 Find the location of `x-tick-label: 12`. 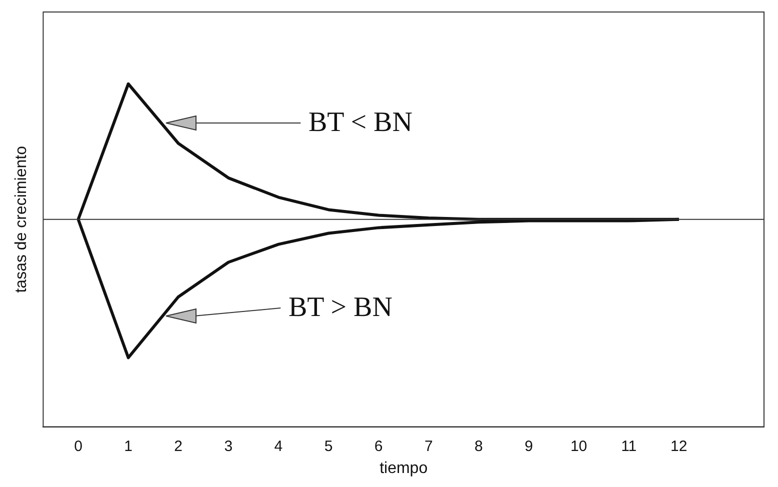

x-tick-label: 12 is located at coordinates (679, 446).